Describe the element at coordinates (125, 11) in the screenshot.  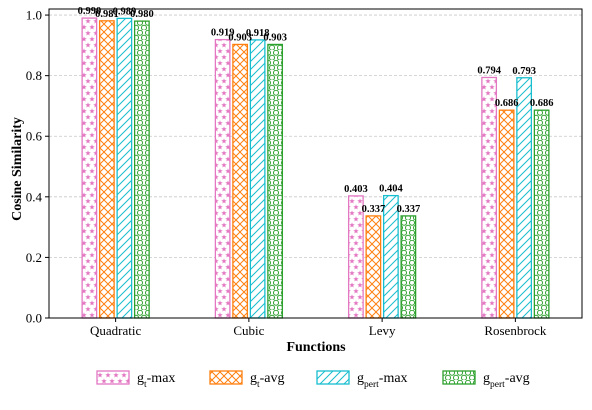
I see `bar-value-label: 0.989` at that location.